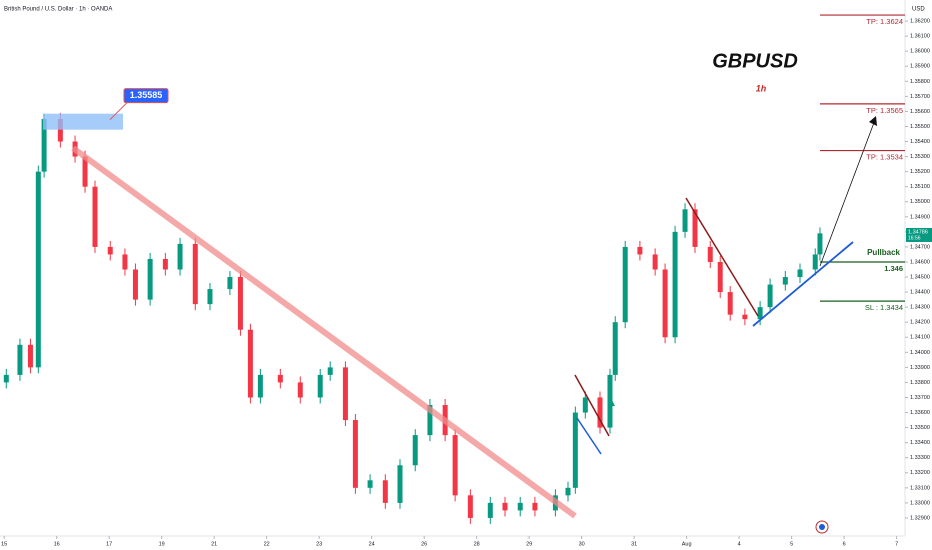  What do you see at coordinates (803, 284) in the screenshot?
I see `support-line` at bounding box center [803, 284].